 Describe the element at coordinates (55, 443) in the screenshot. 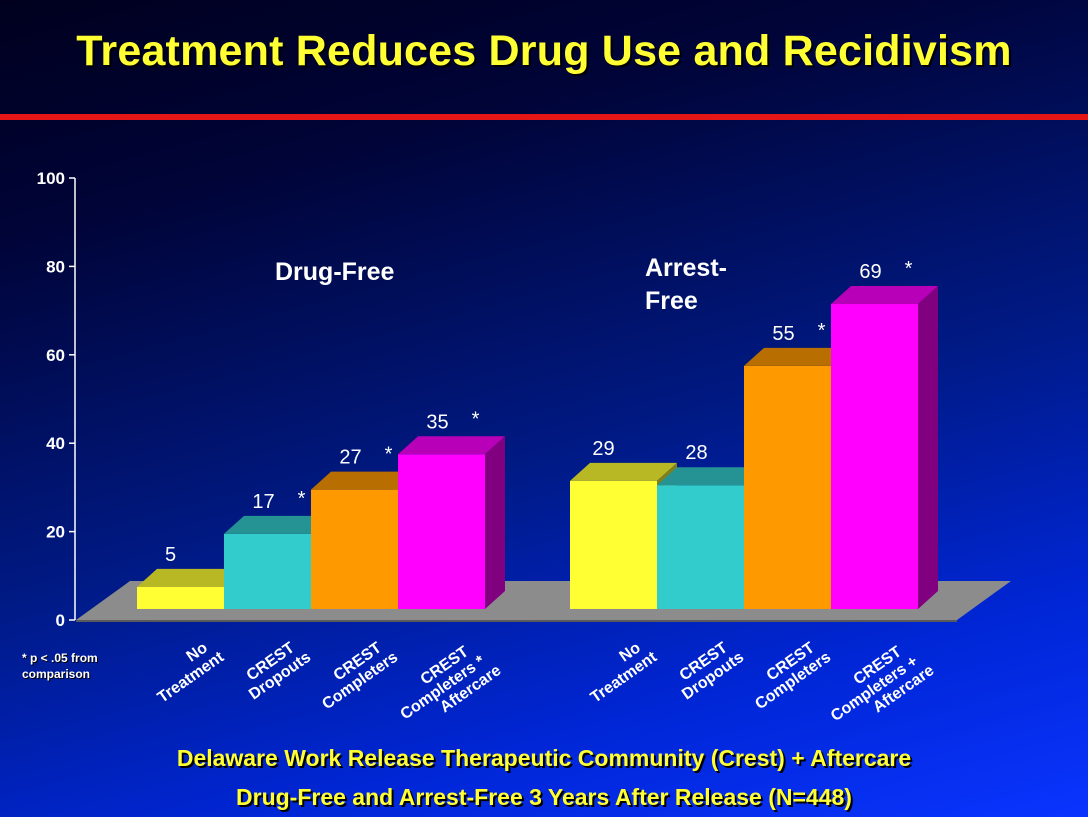

I see `y-tick-label: 40` at that location.